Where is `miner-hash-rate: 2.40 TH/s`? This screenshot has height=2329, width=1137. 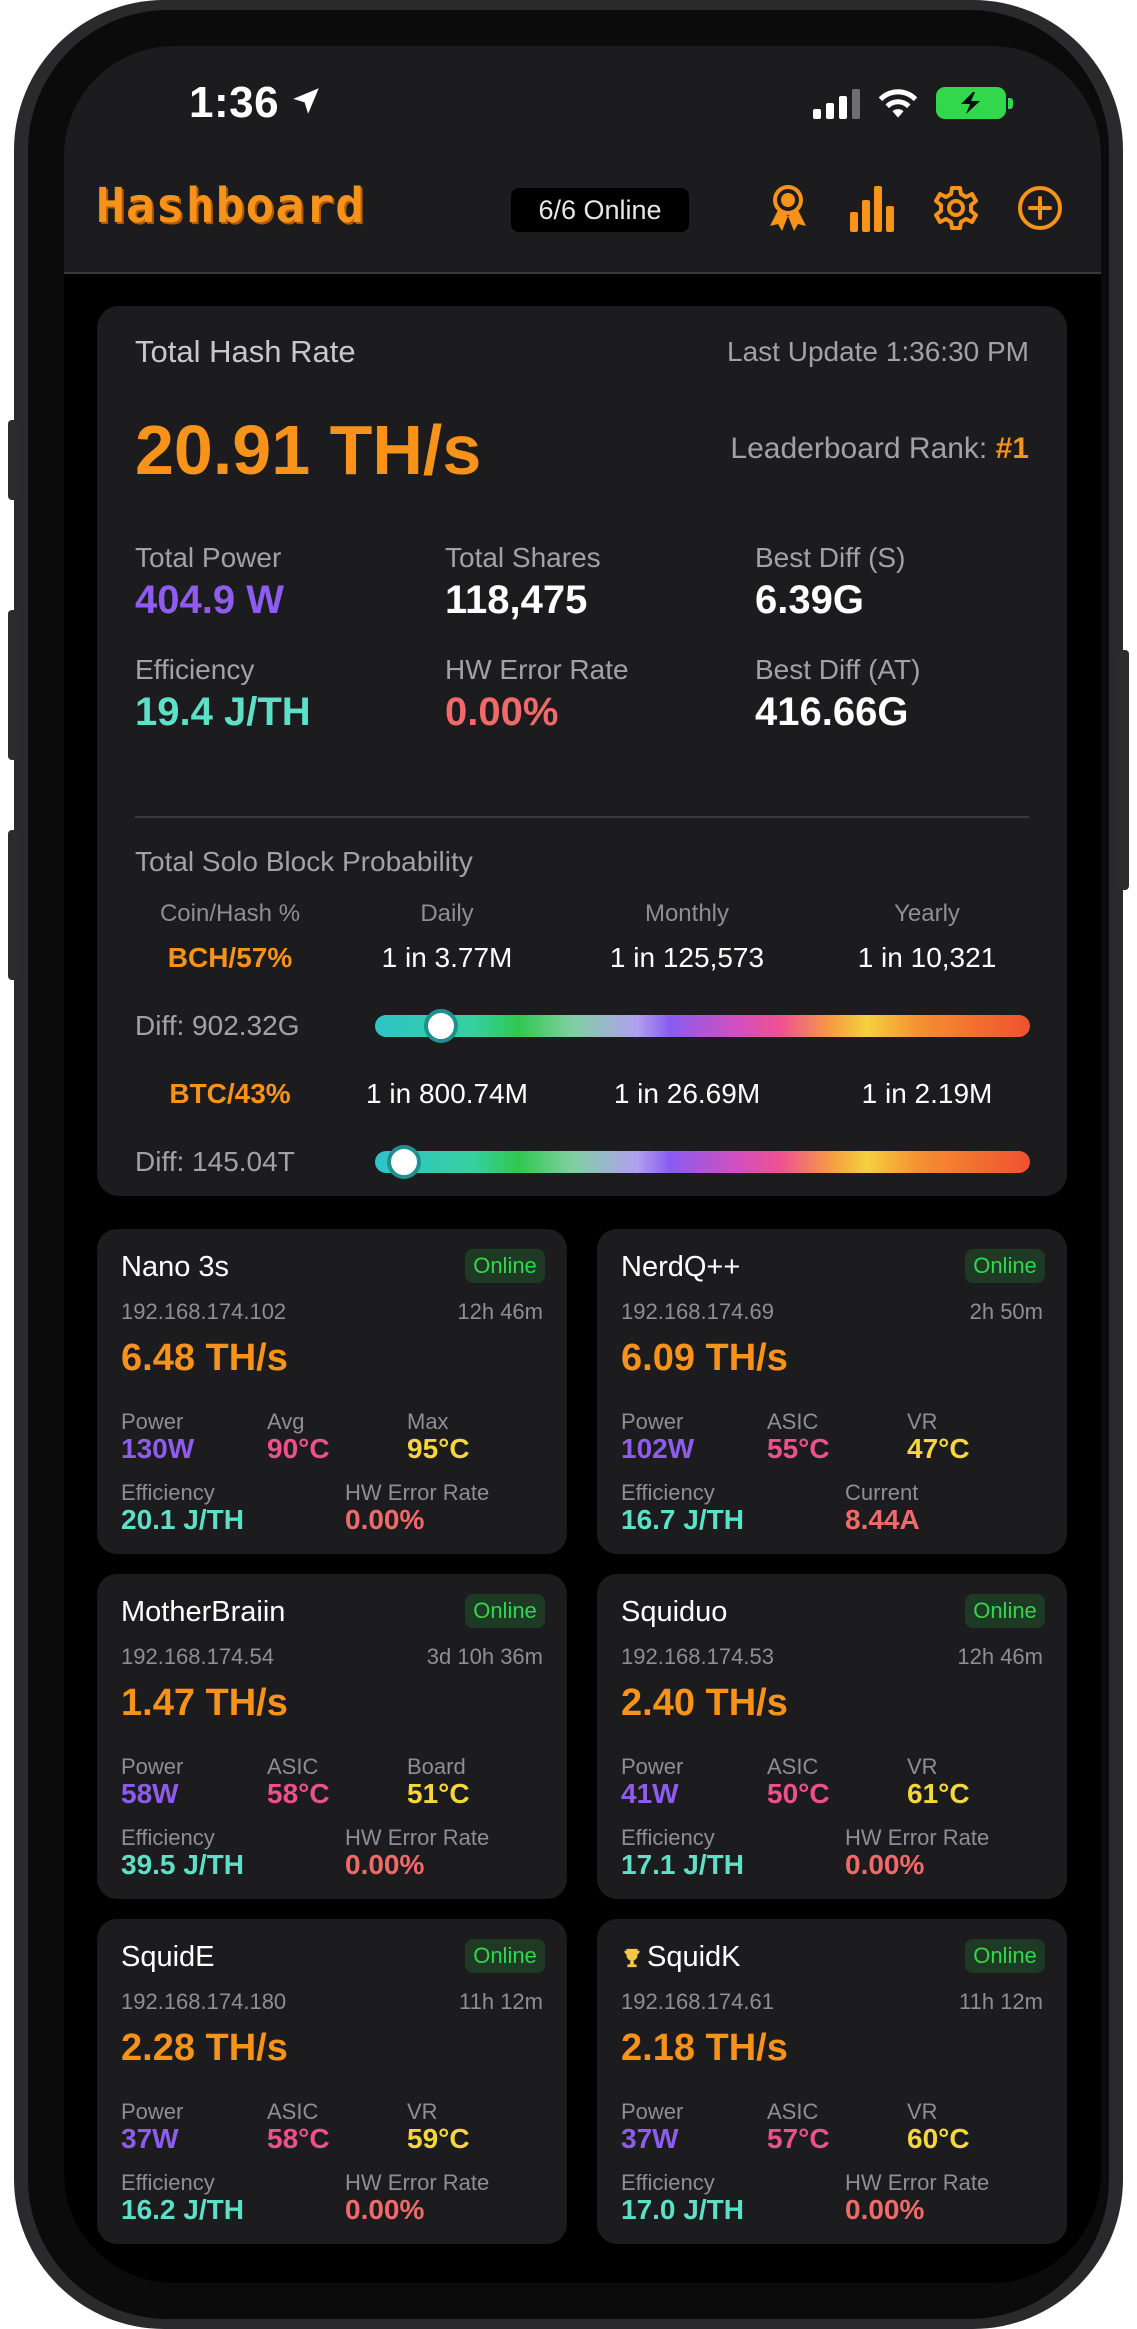
miner-hash-rate: 2.40 TH/s is located at coordinates (704, 1703).